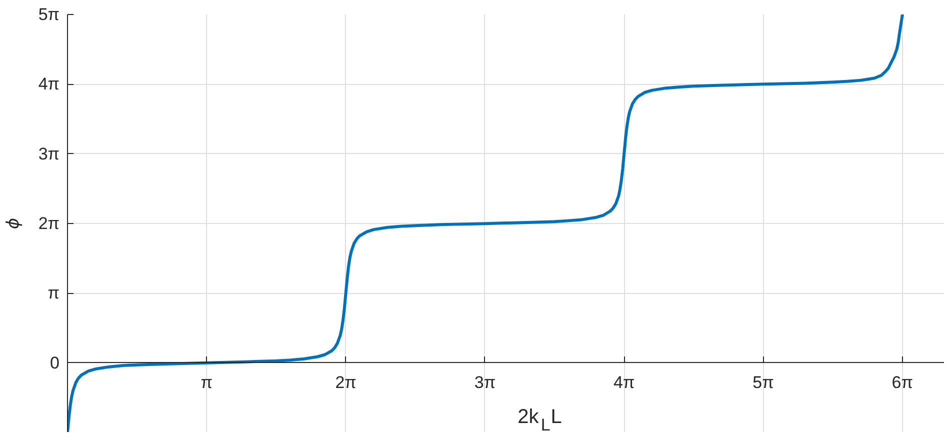 The width and height of the screenshot is (951, 437). I want to click on y-tick-label: 2π, so click(49, 223).